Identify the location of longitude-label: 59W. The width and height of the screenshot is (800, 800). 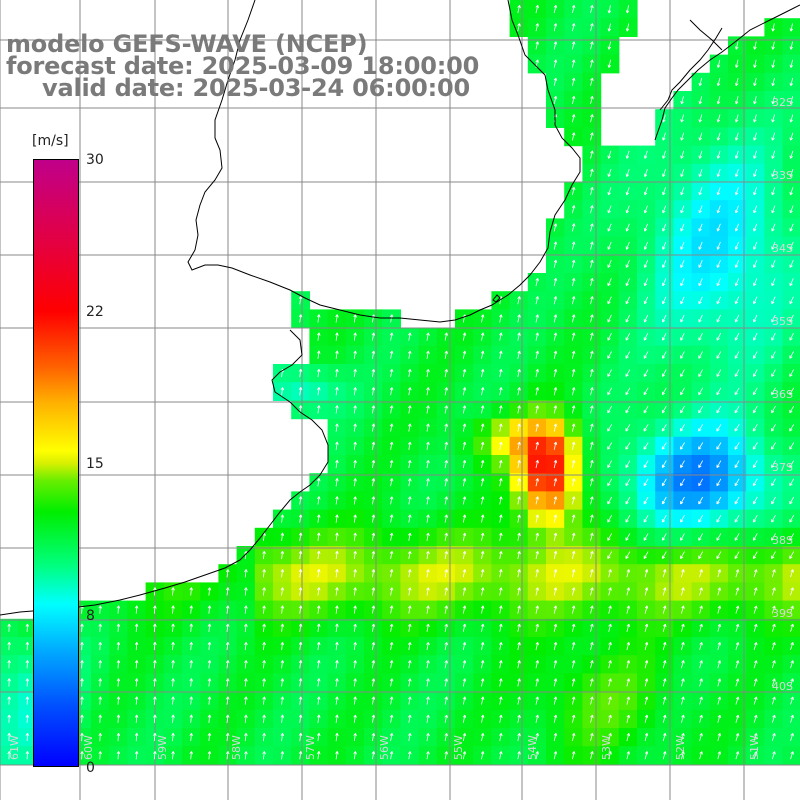
(162, 747).